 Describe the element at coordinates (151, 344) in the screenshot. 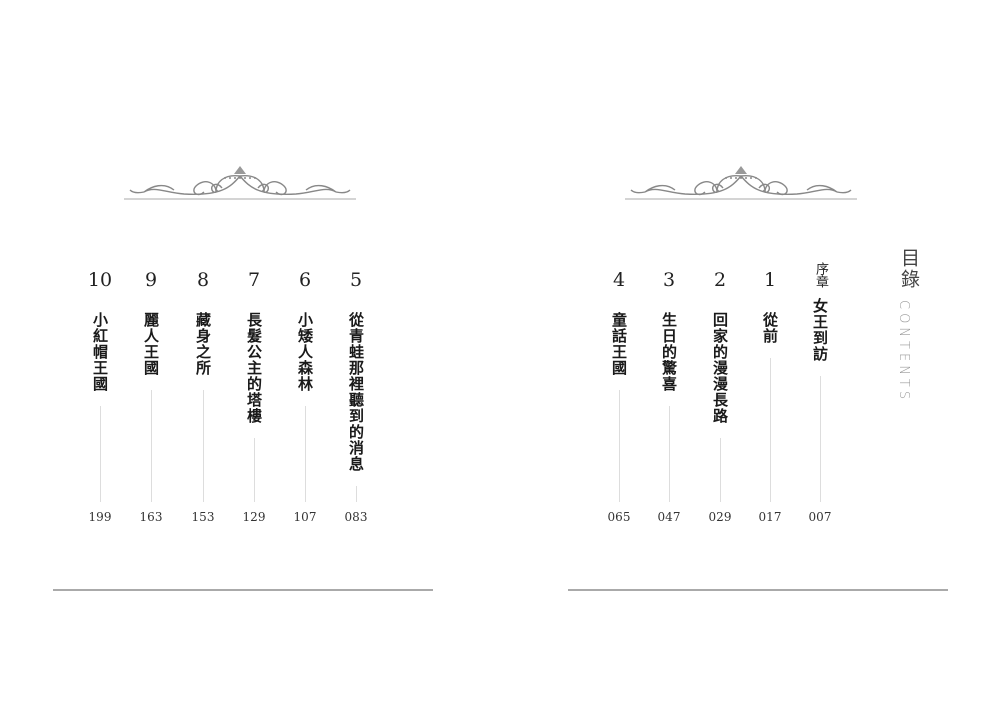

I see `chapter-title: 麗人王國` at that location.